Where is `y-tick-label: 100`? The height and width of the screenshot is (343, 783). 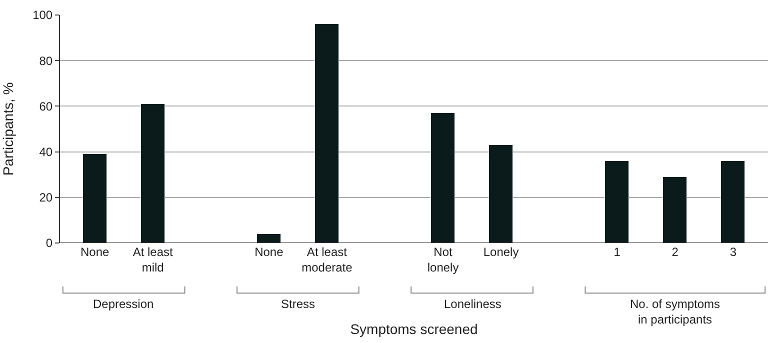 y-tick-label: 100 is located at coordinates (42, 15).